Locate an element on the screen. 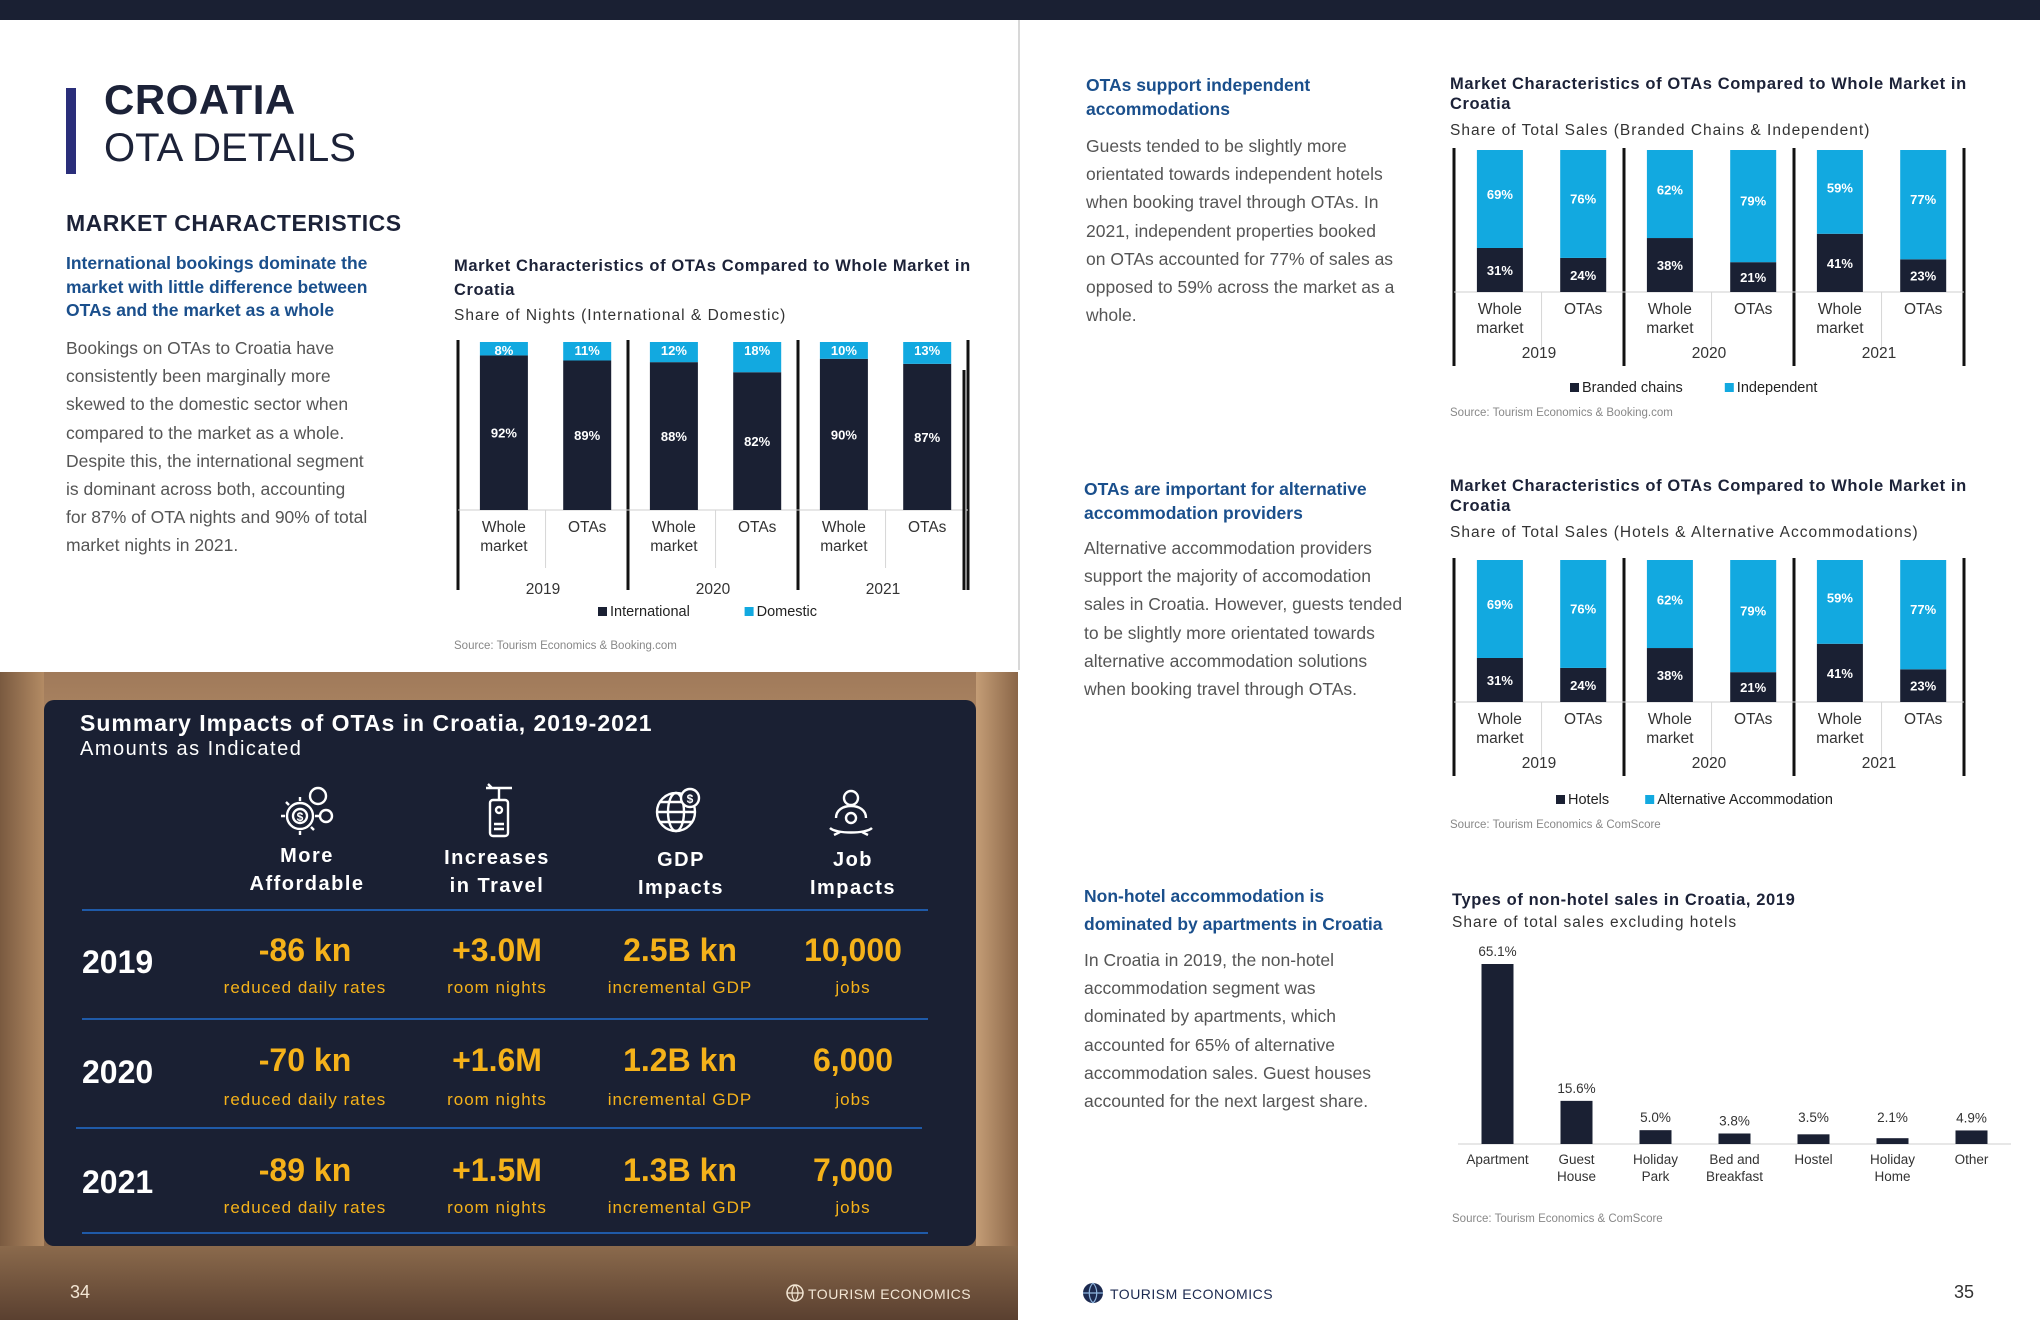  data-label: 90% is located at coordinates (844, 434).